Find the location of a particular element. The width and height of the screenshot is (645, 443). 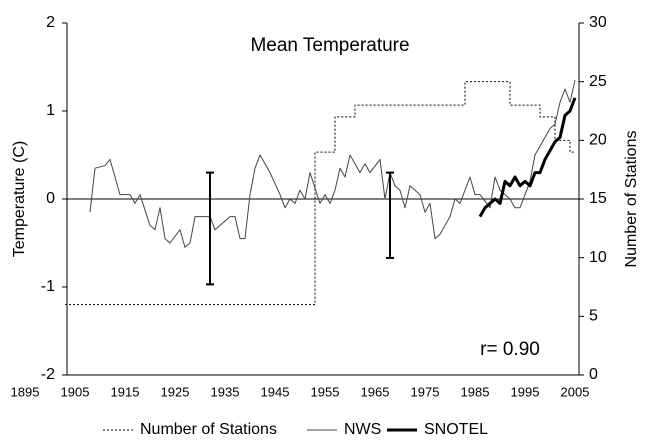

y2-tick-label: 15 is located at coordinates (598, 198).